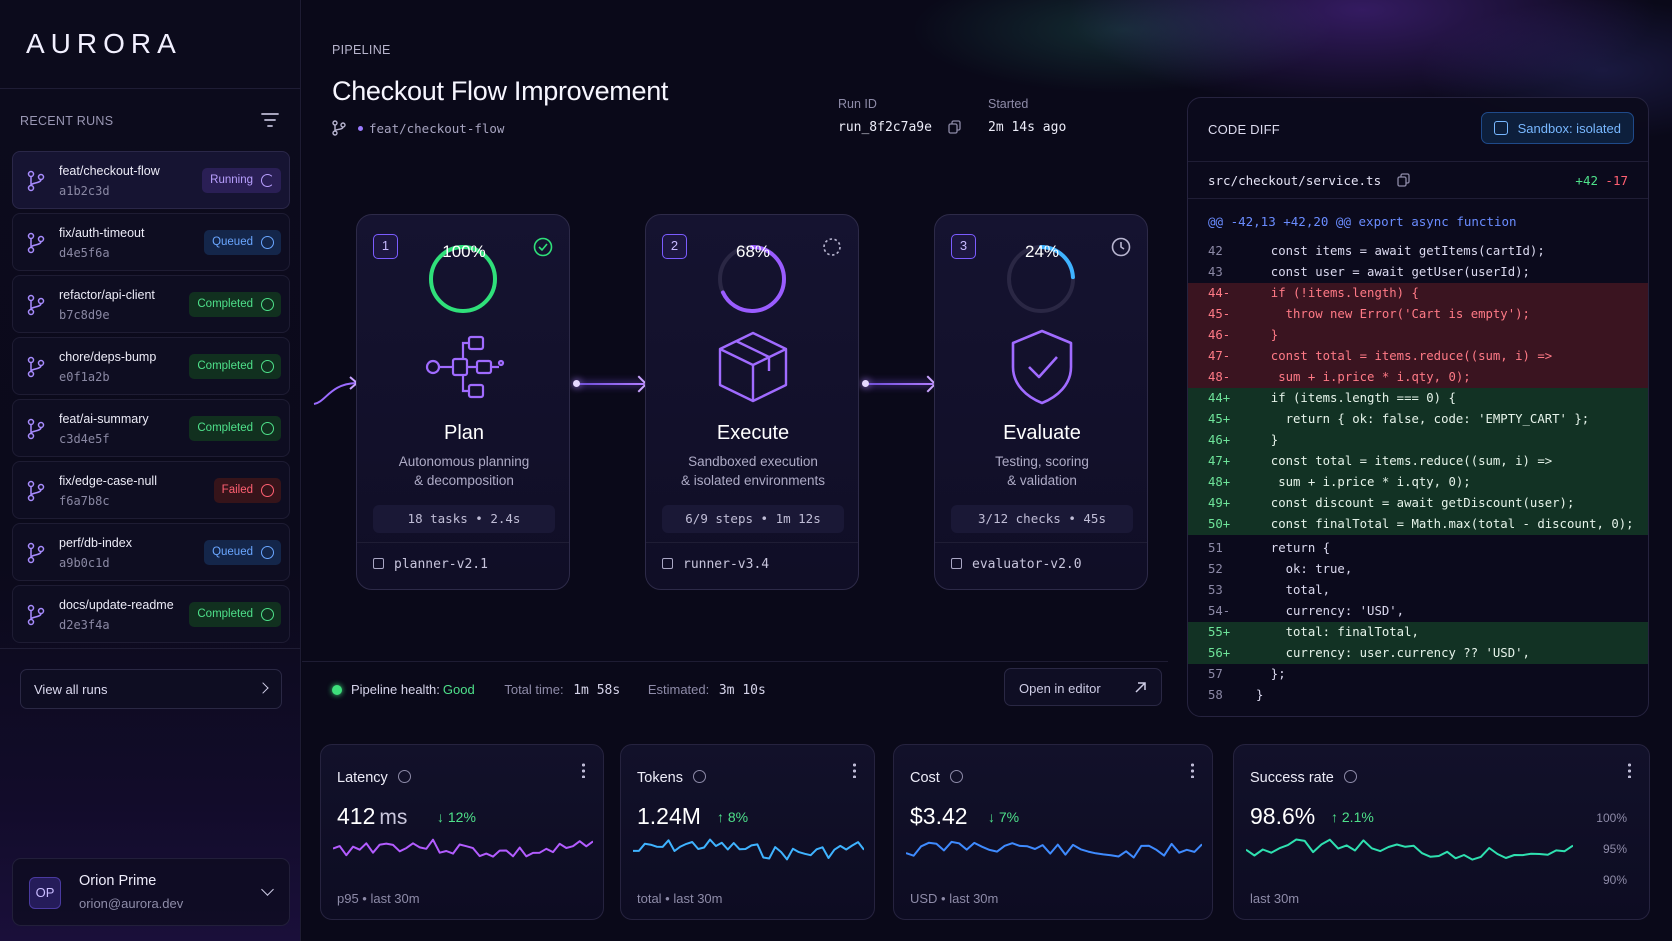 Image resolution: width=1672 pixels, height=941 pixels. Describe the element at coordinates (1418, 590) in the screenshot. I see `code-line: 53 total,` at that location.